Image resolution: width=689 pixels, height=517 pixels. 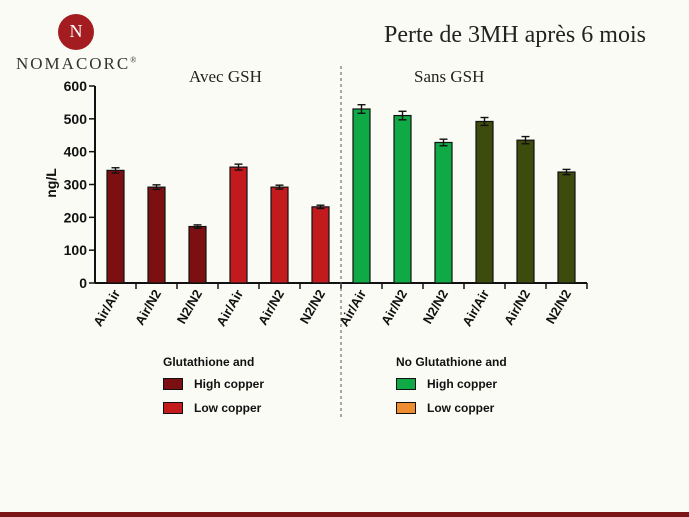 I want to click on y-tick-label: 300, so click(x=76, y=185).